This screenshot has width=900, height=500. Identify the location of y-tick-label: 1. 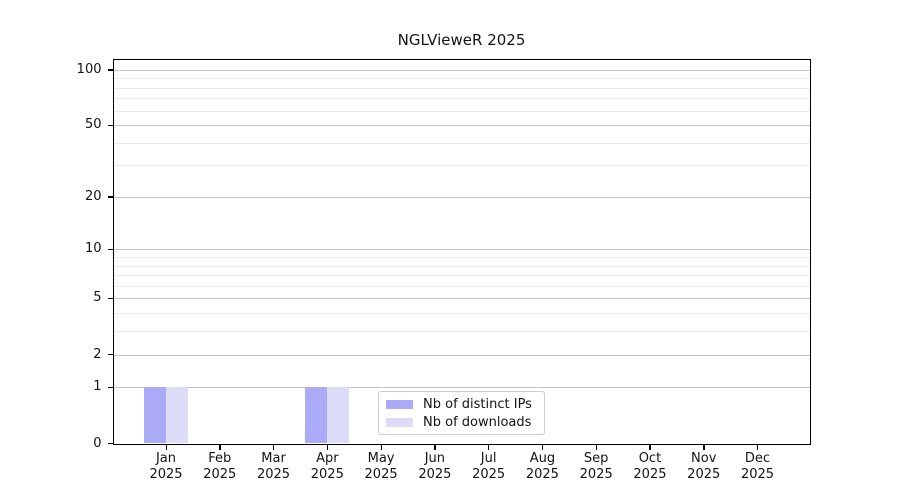
(97, 387).